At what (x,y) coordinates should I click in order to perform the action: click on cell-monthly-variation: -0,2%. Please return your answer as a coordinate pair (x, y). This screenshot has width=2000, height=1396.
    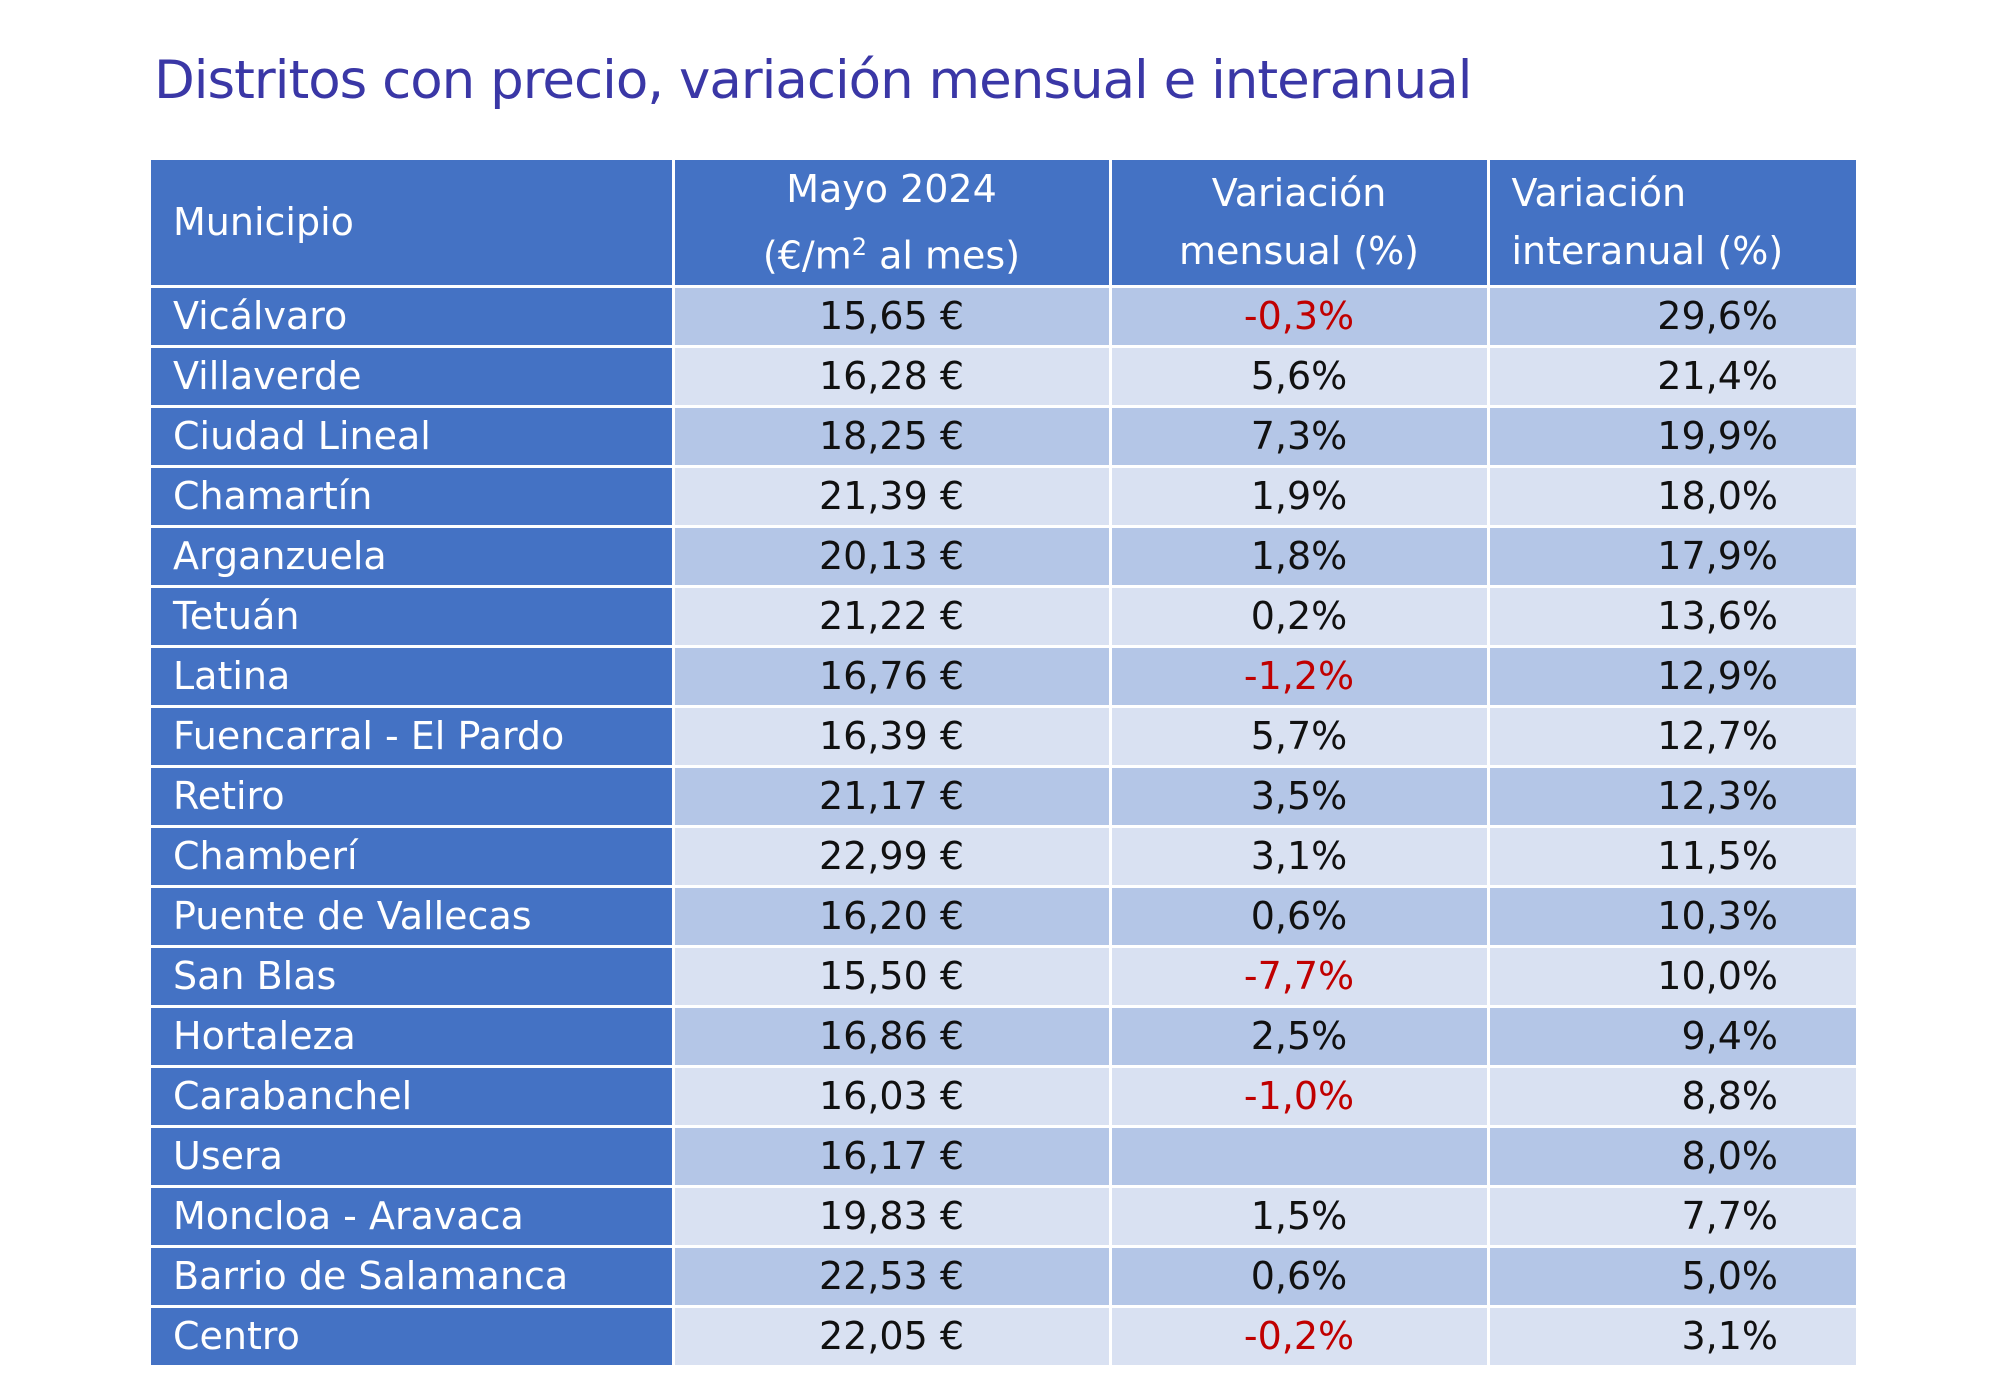
    Looking at the image, I should click on (1299, 1334).